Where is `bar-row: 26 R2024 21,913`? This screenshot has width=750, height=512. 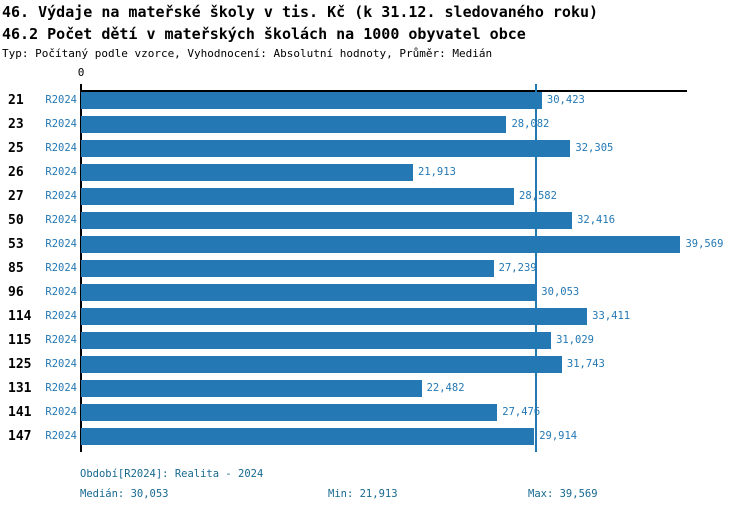 bar-row: 26 R2024 21,913 is located at coordinates (375, 172).